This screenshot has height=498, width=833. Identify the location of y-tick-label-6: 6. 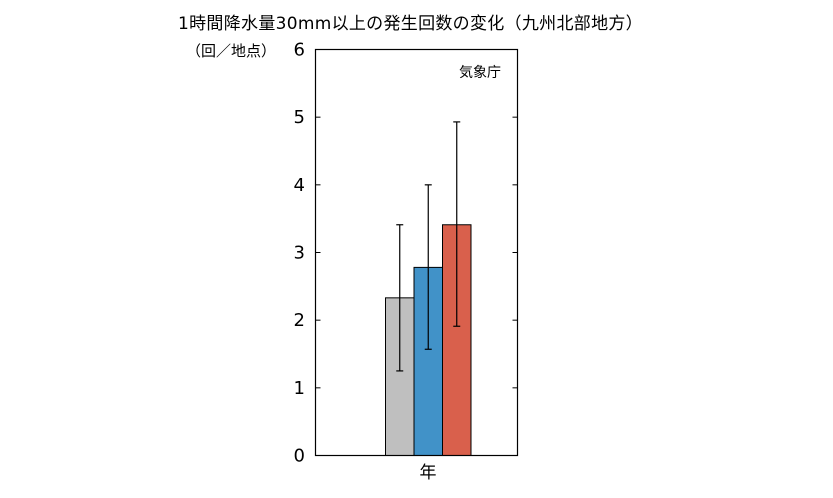
(299, 50).